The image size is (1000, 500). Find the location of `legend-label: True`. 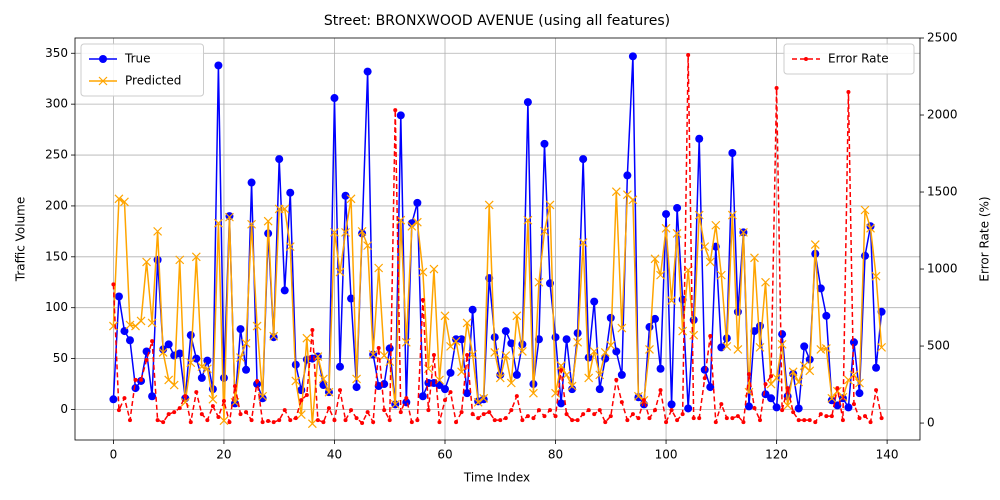

legend-label: True is located at coordinates (137, 59).